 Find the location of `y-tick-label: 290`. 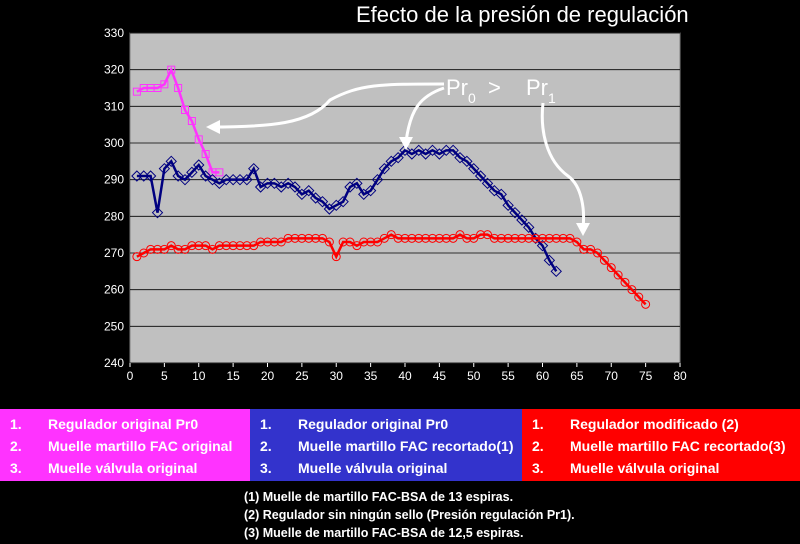

y-tick-label: 290 is located at coordinates (114, 180).